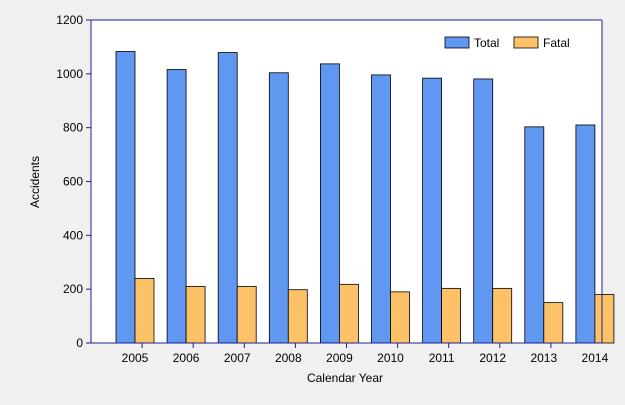 The height and width of the screenshot is (405, 625). I want to click on x-tick-label: 2009, so click(339, 358).